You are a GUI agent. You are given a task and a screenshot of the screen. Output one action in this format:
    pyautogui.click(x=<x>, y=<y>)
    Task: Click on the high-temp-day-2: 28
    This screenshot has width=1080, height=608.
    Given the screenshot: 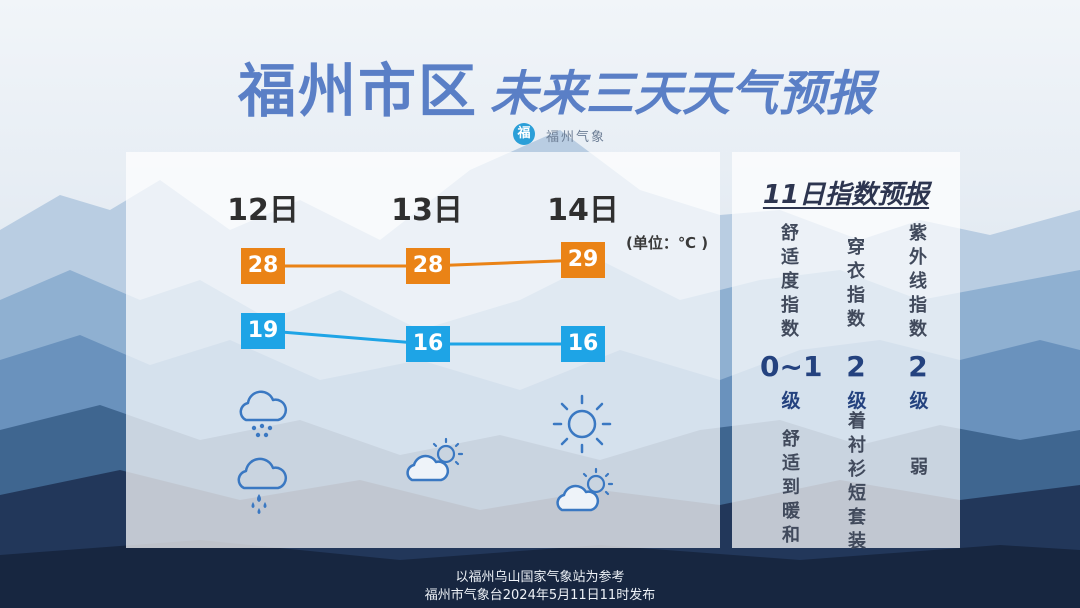 What is the action you would take?
    pyautogui.click(x=428, y=266)
    